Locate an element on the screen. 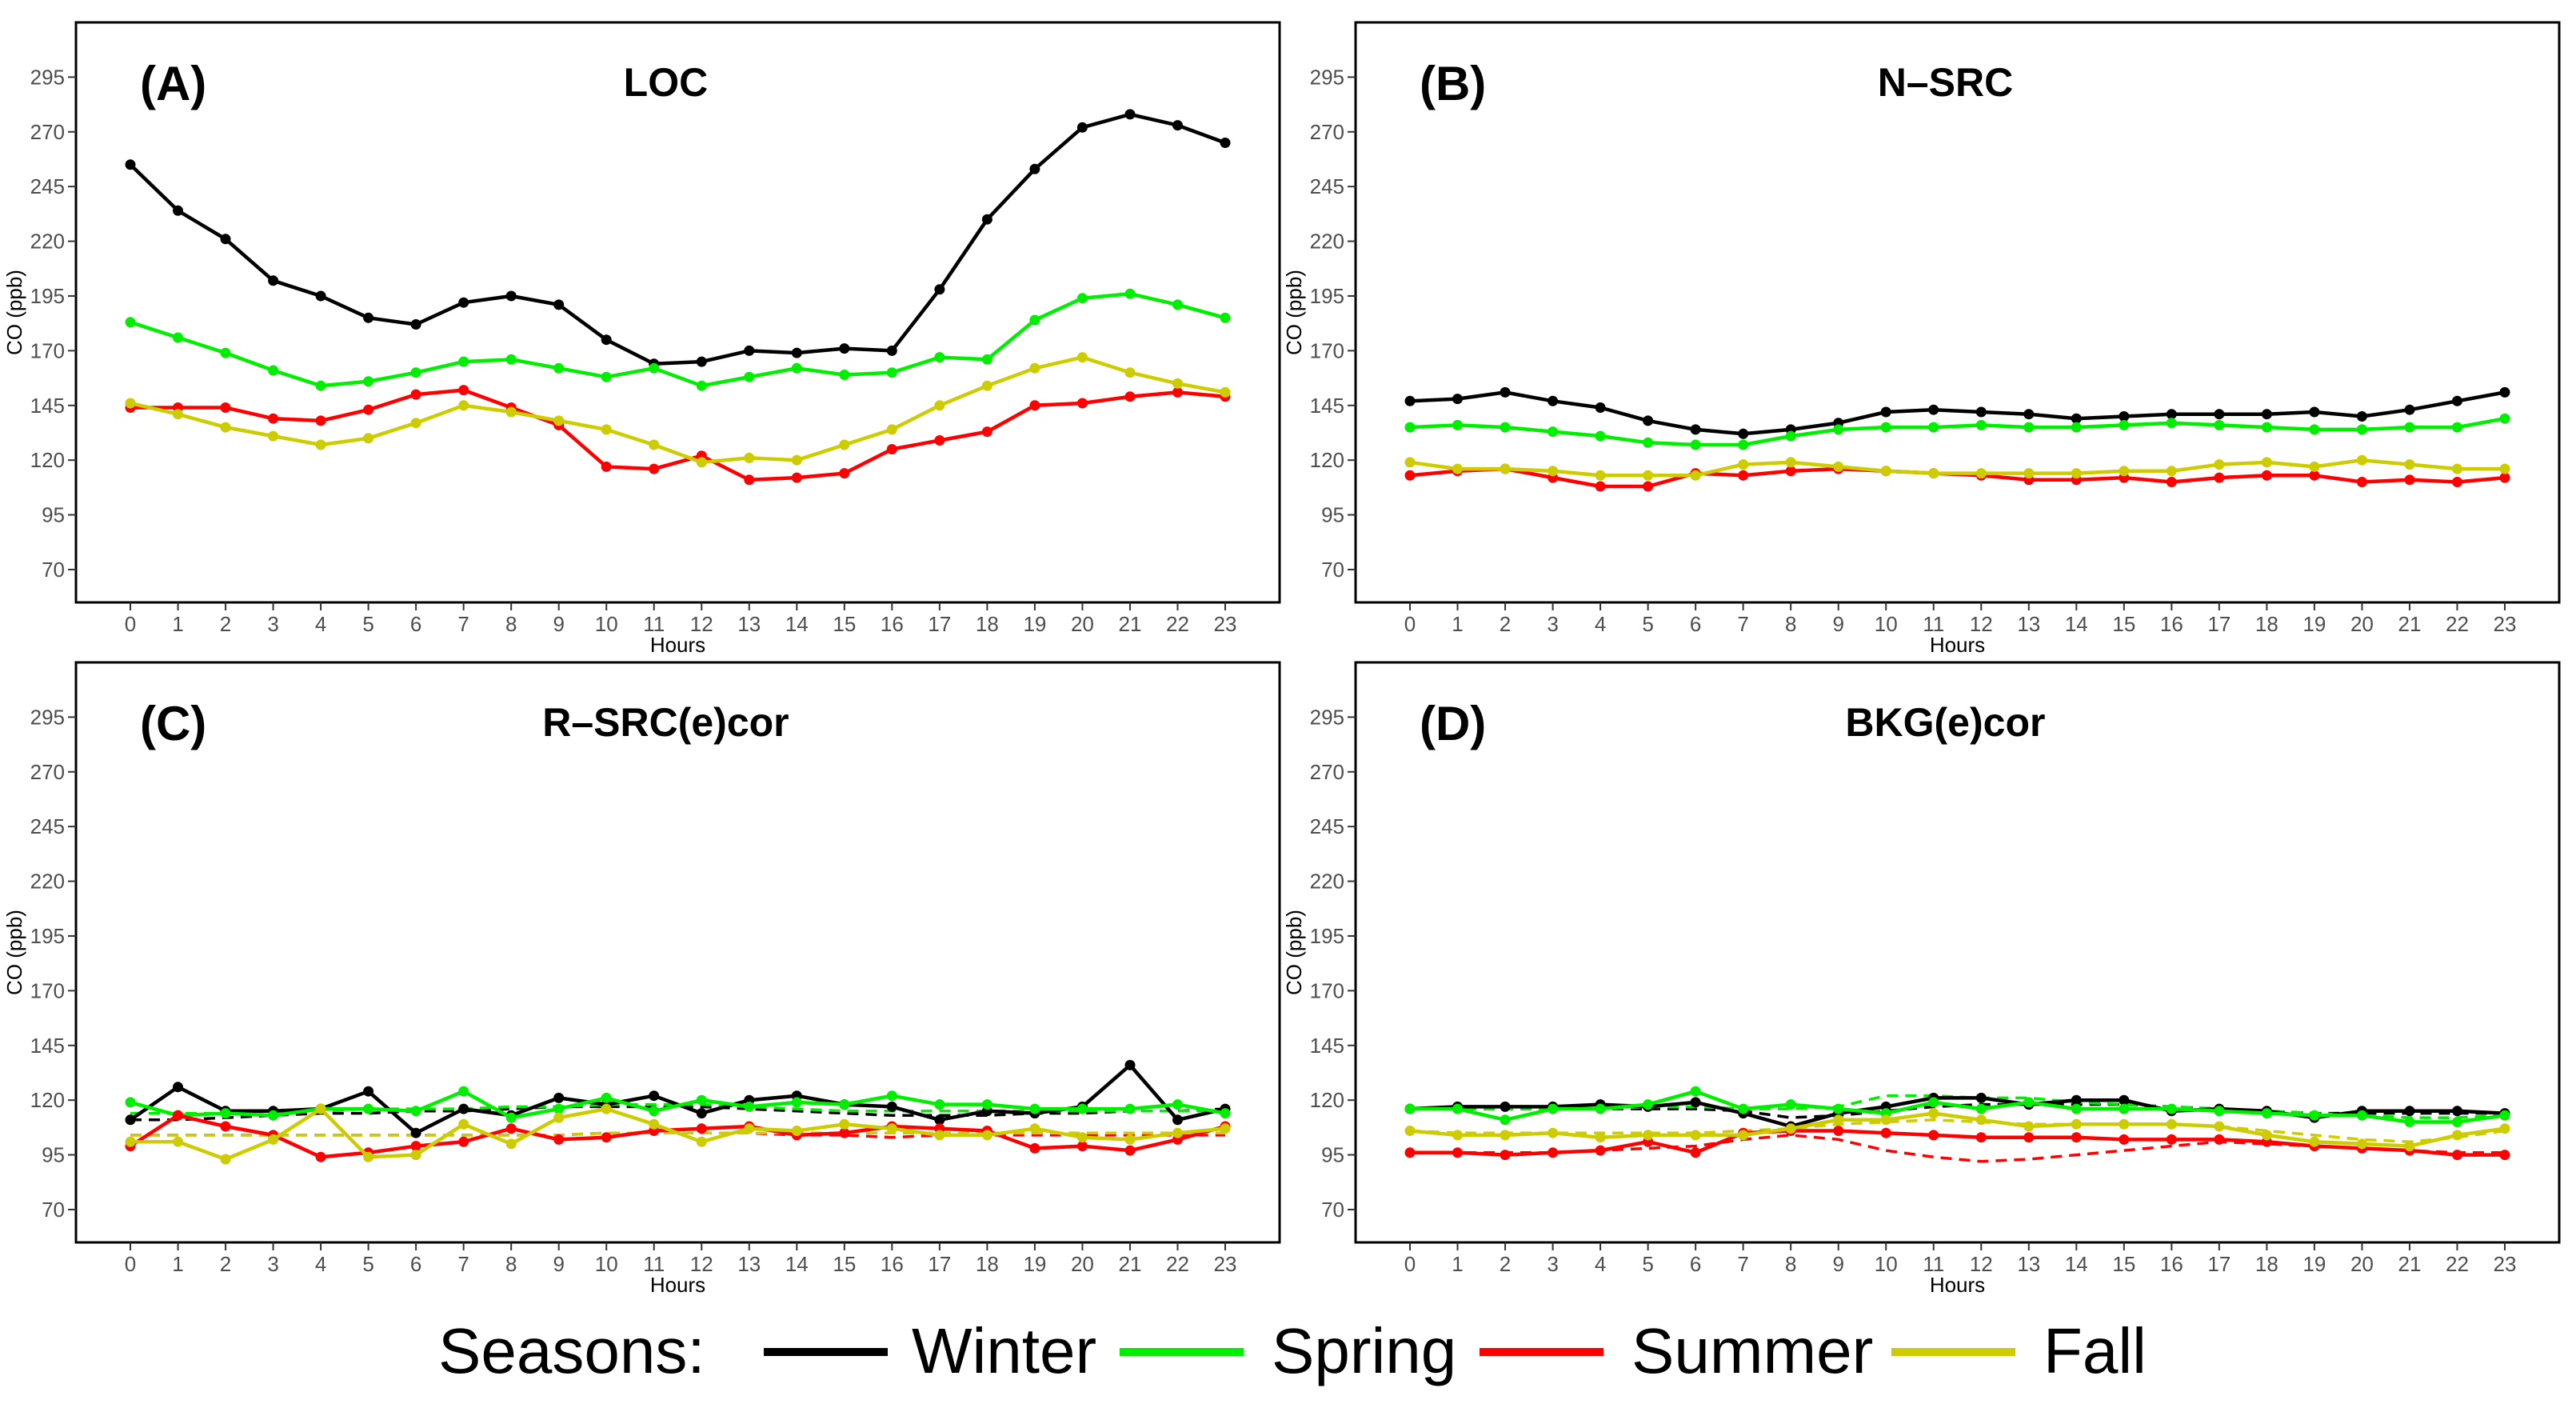 The height and width of the screenshot is (1404, 2576). series-line-fall is located at coordinates (678, 1134).